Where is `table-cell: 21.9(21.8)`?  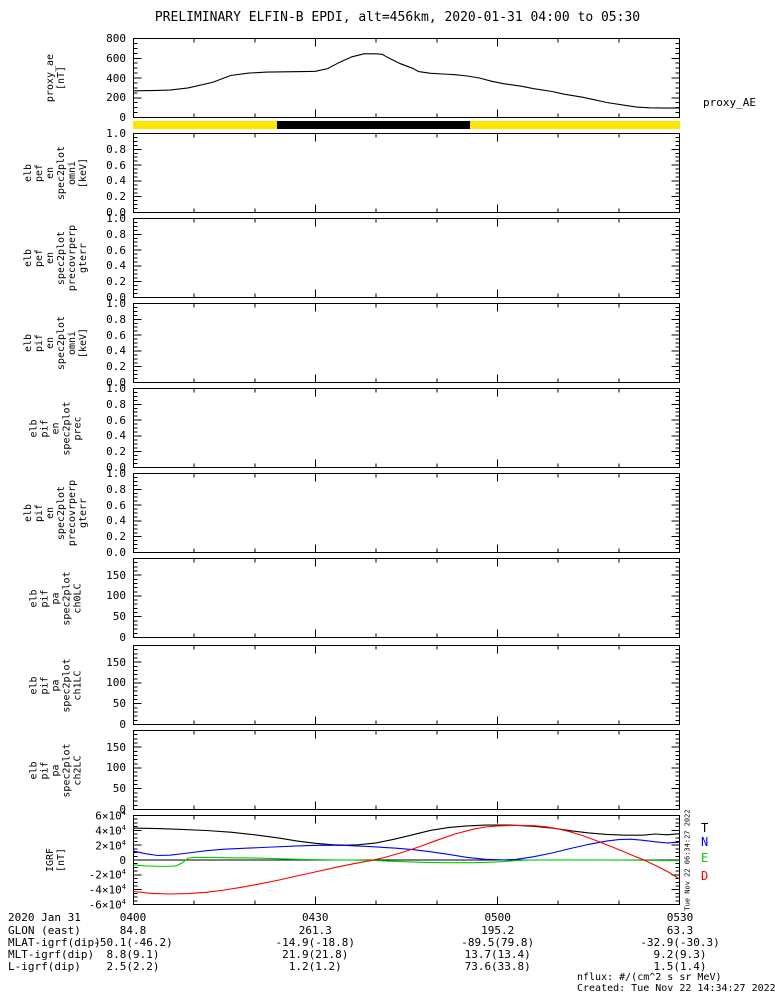
table-cell: 21.9(21.8) is located at coordinates (315, 954).